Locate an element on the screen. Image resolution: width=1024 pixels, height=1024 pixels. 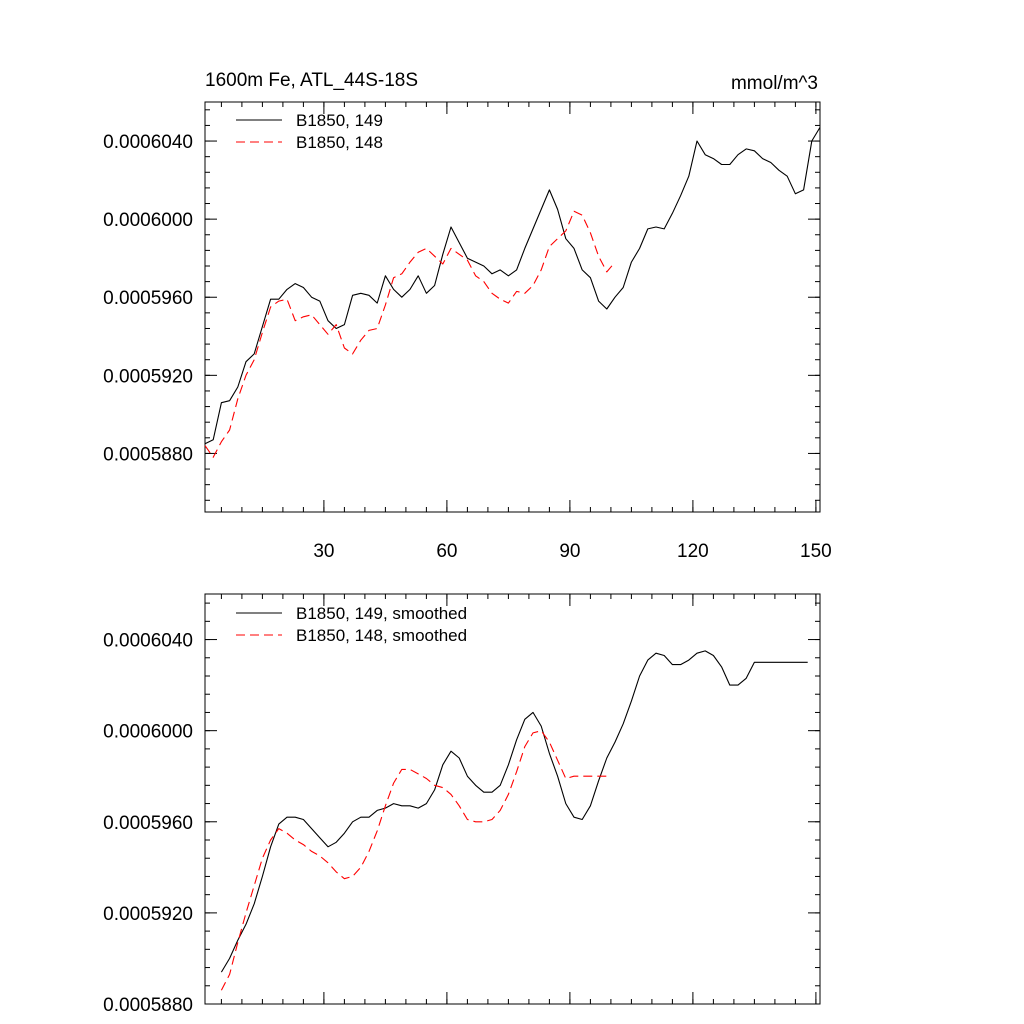
x-tick-label: 150 is located at coordinates (816, 551).